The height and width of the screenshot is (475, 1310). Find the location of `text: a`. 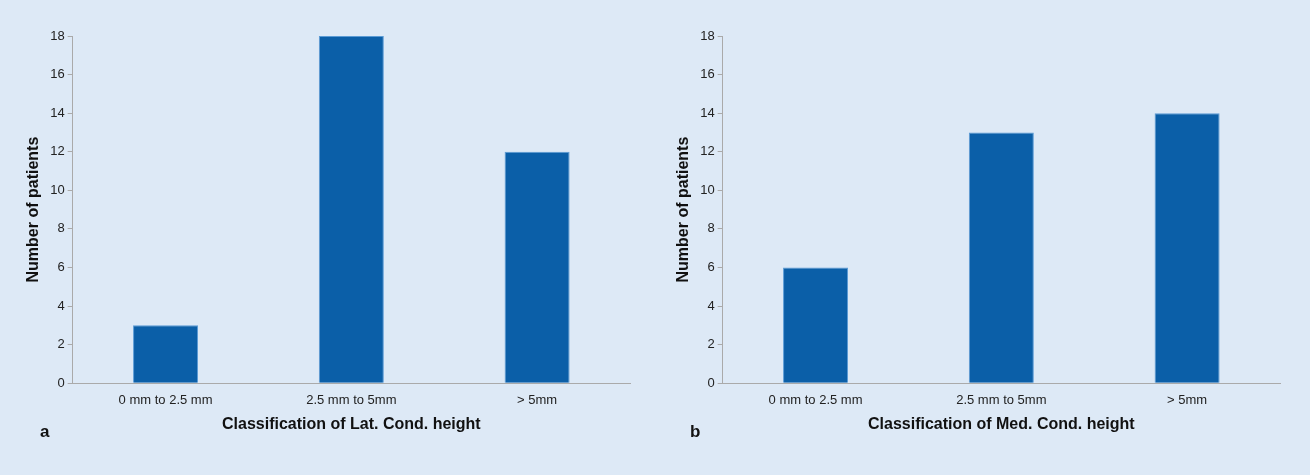

text: a is located at coordinates (45, 432).